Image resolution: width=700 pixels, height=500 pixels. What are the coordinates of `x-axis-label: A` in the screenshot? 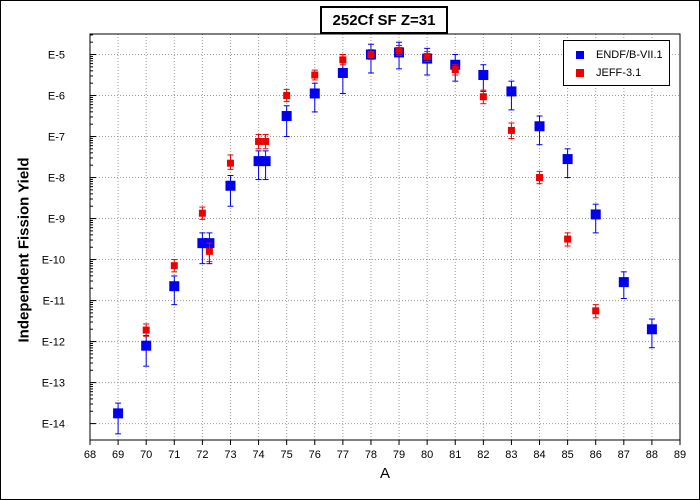 It's located at (384, 473).